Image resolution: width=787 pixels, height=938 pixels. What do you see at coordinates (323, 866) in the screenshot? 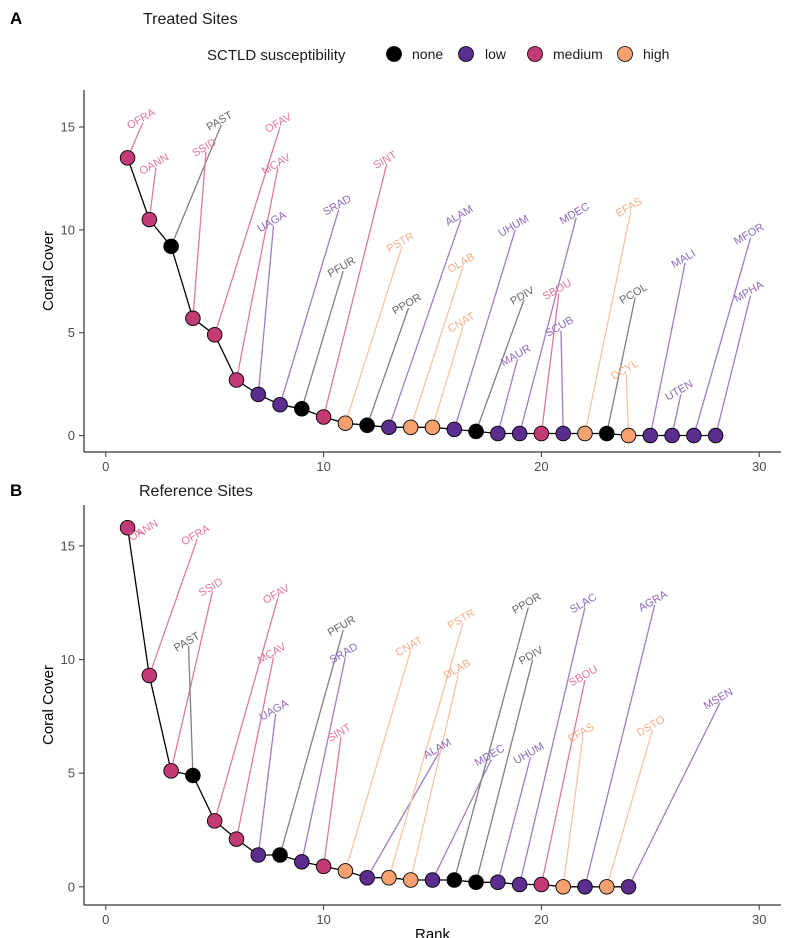
I see `panel-b-point-sint` at bounding box center [323, 866].